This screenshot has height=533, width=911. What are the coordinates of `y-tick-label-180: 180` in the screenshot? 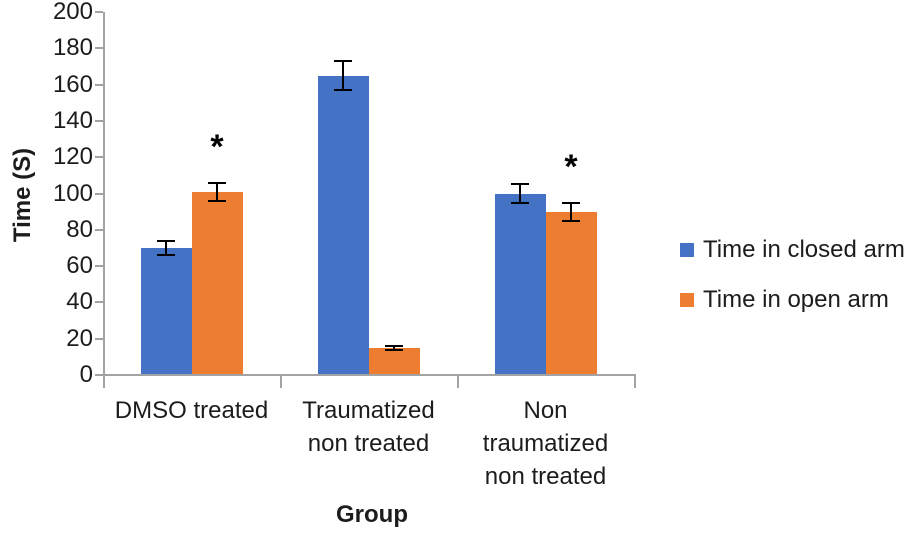 It's located at (72, 48).